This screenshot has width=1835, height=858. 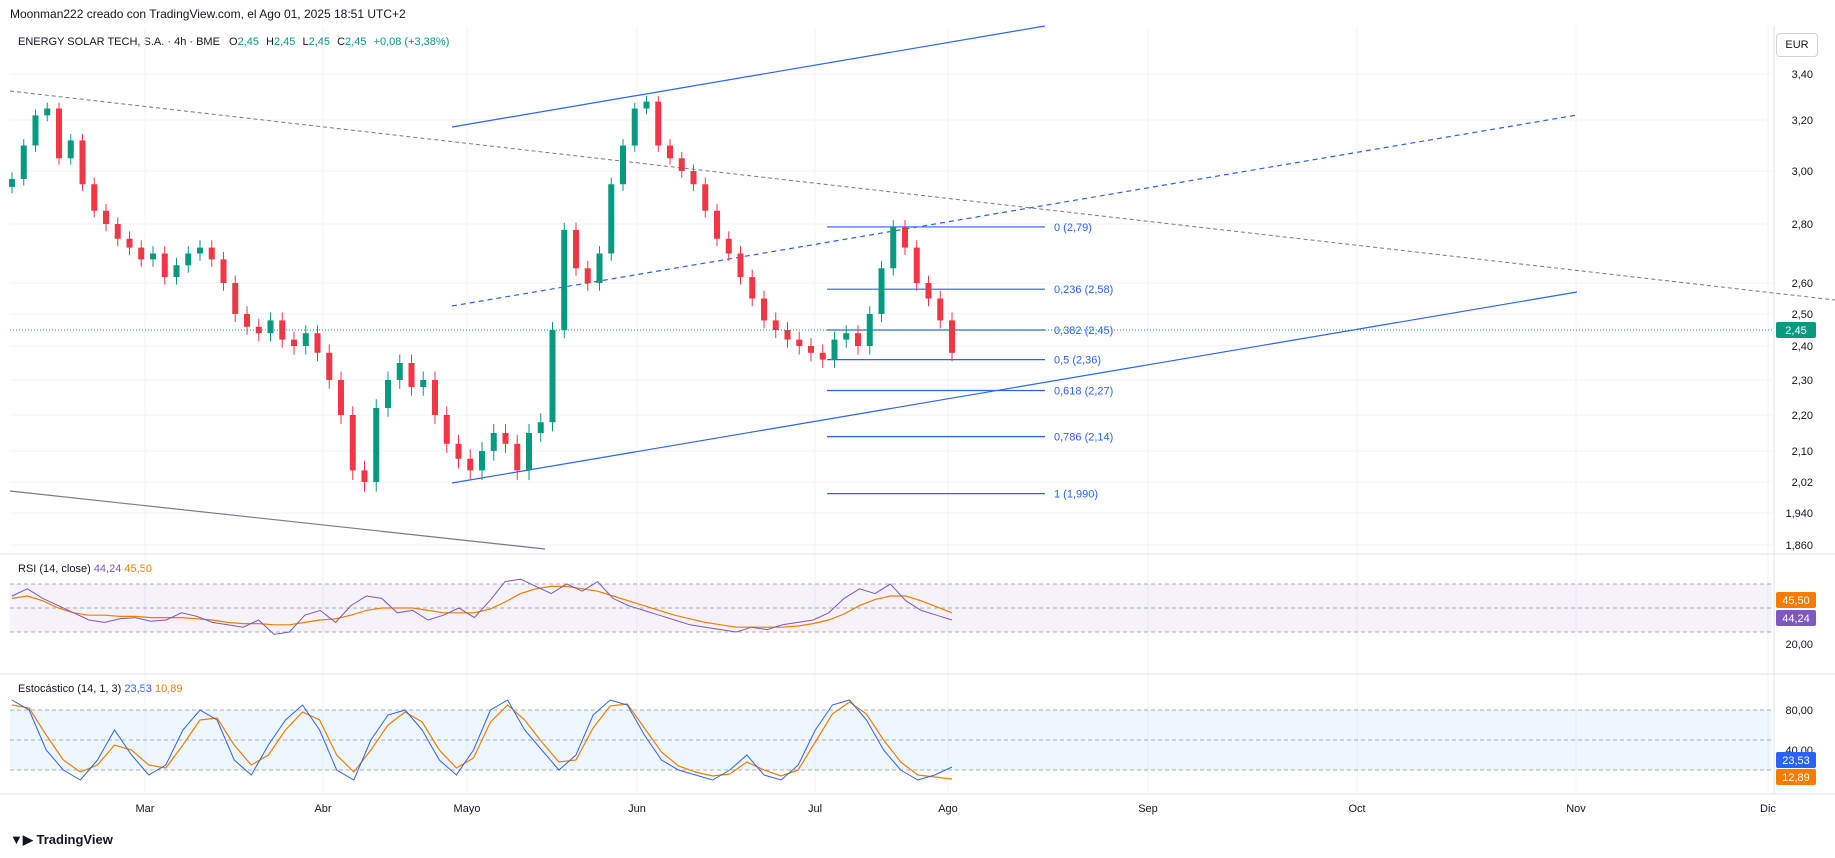 I want to click on x-tick-label: Jul, so click(x=815, y=809).